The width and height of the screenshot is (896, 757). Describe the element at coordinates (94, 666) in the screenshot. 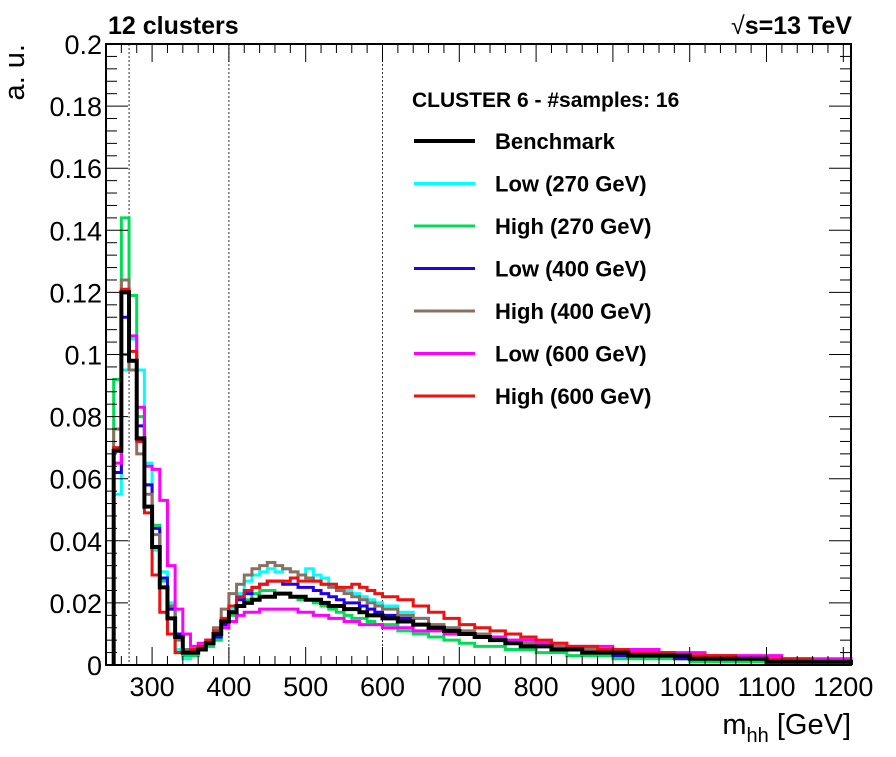

I see `y-tick-label: 0` at that location.